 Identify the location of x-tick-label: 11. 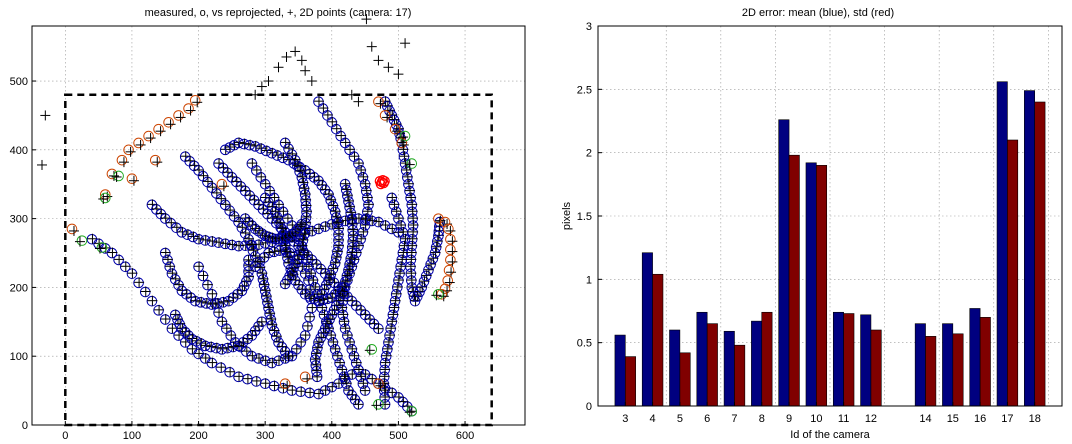
(843, 419).